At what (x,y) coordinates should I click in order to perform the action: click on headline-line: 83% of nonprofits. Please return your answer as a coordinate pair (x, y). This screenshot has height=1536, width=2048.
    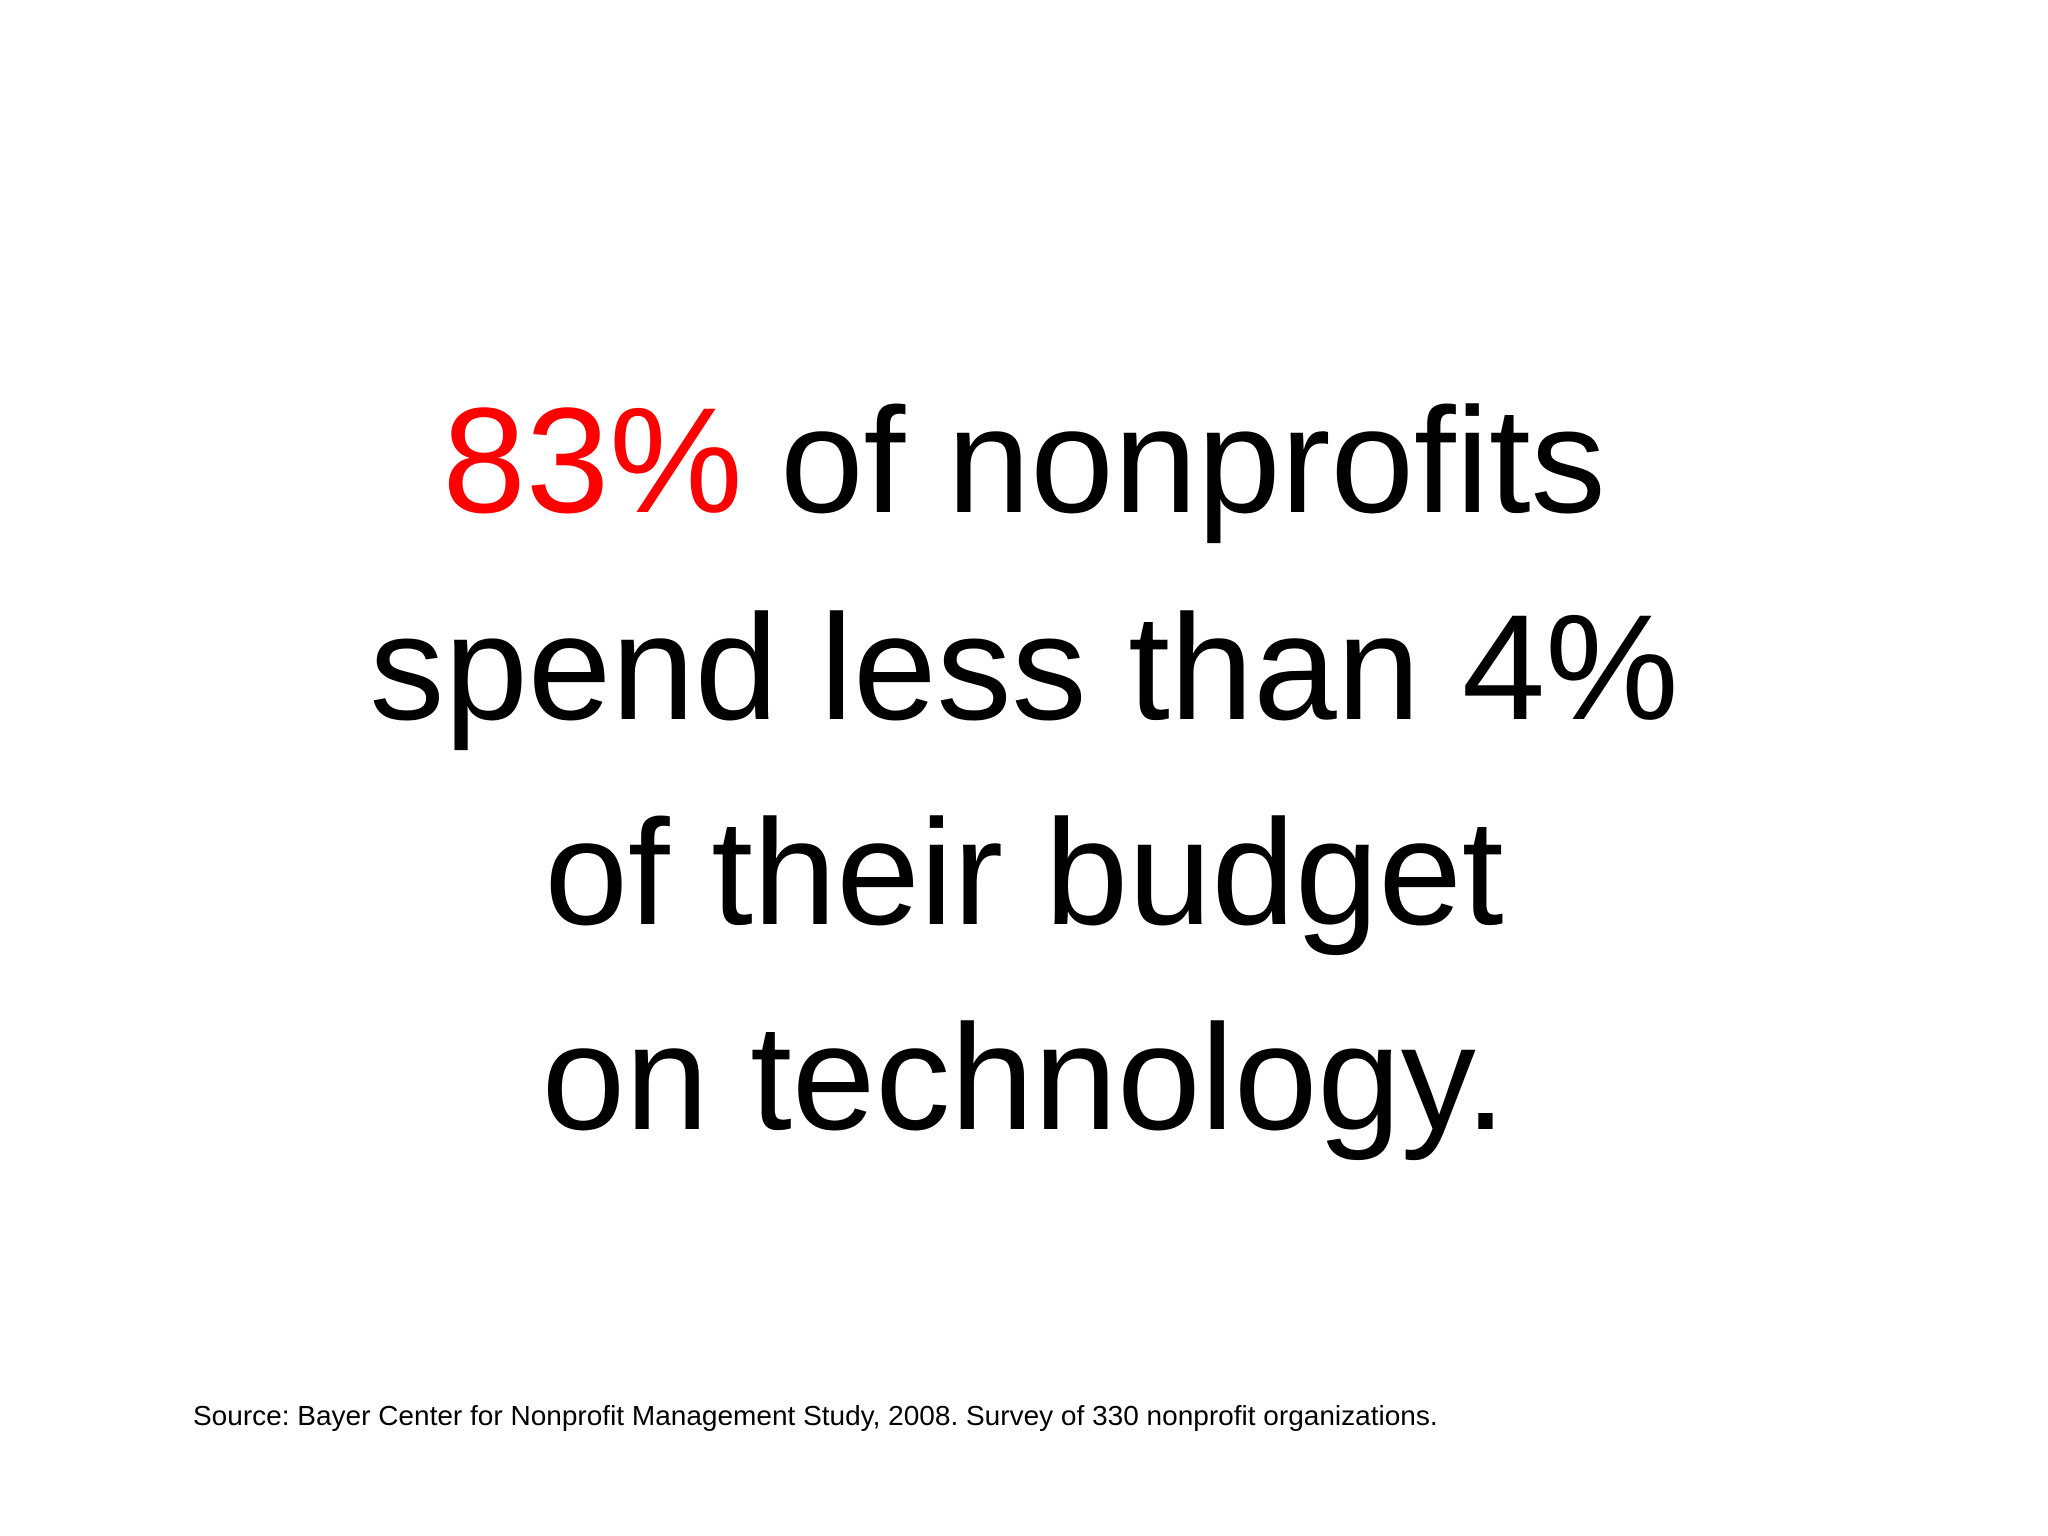
    Looking at the image, I should click on (1024, 460).